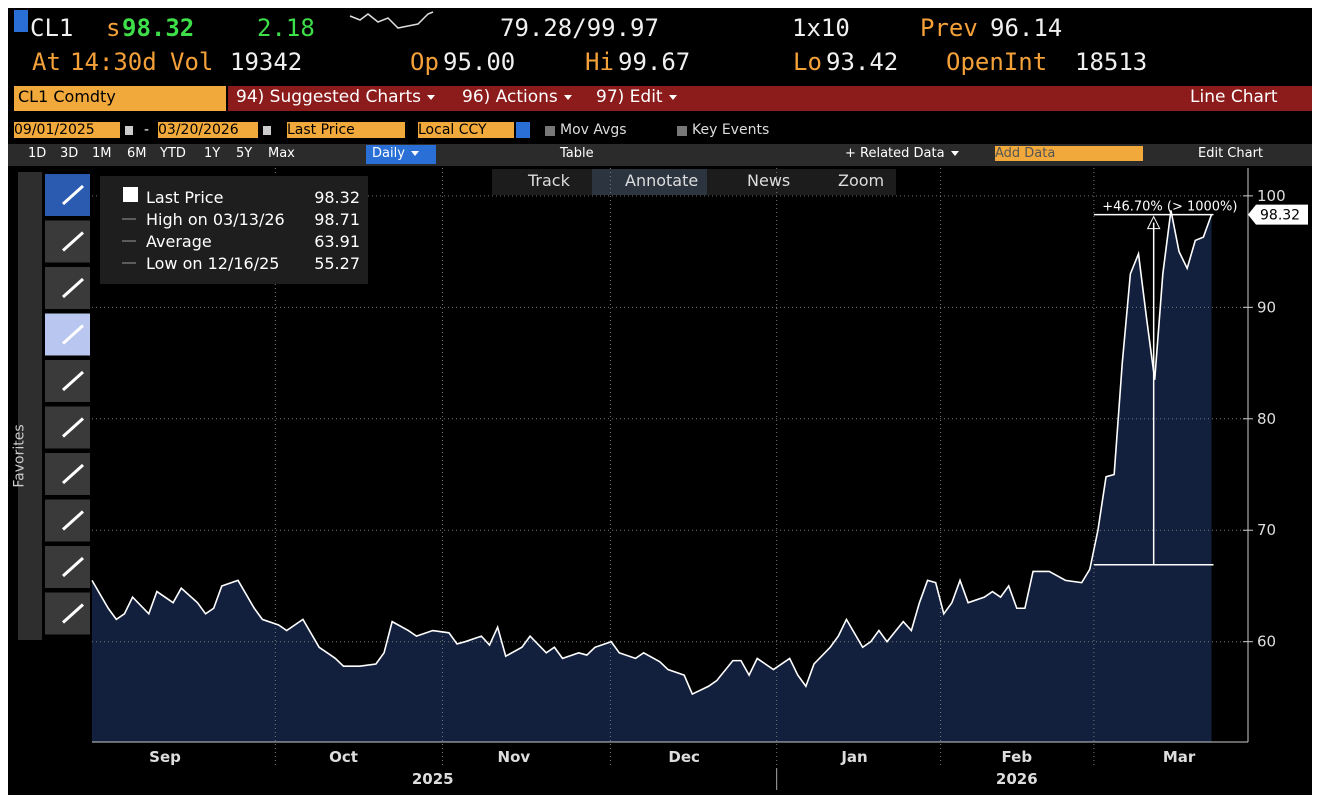  What do you see at coordinates (281, 153) in the screenshot?
I see `period-button: Max` at bounding box center [281, 153].